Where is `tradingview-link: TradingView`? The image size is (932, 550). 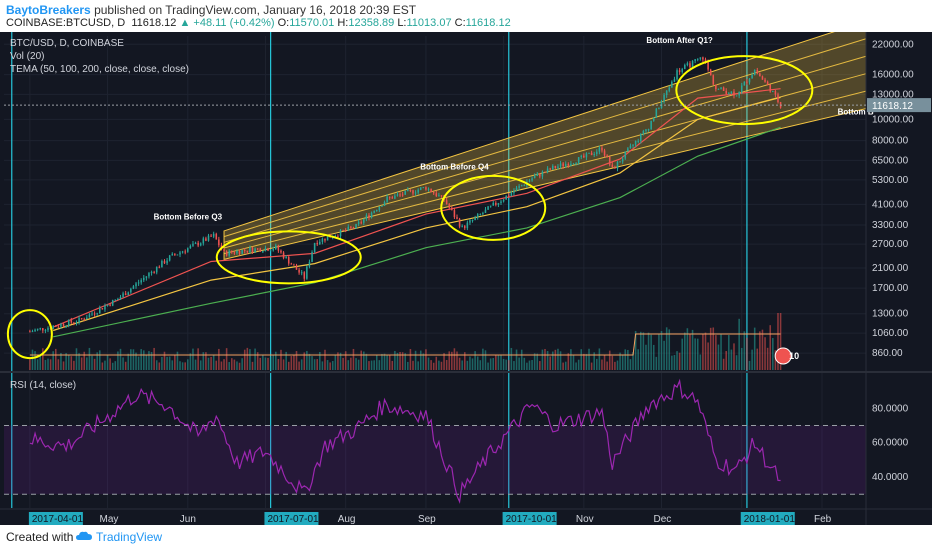
tradingview-link: TradingView is located at coordinates (129, 537).